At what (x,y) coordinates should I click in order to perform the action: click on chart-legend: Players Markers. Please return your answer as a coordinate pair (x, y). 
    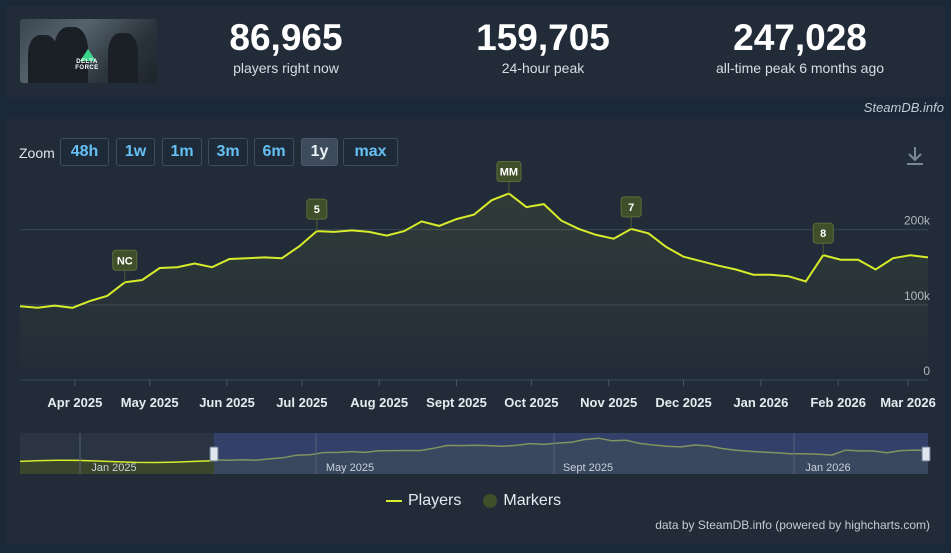
    Looking at the image, I should click on (473, 501).